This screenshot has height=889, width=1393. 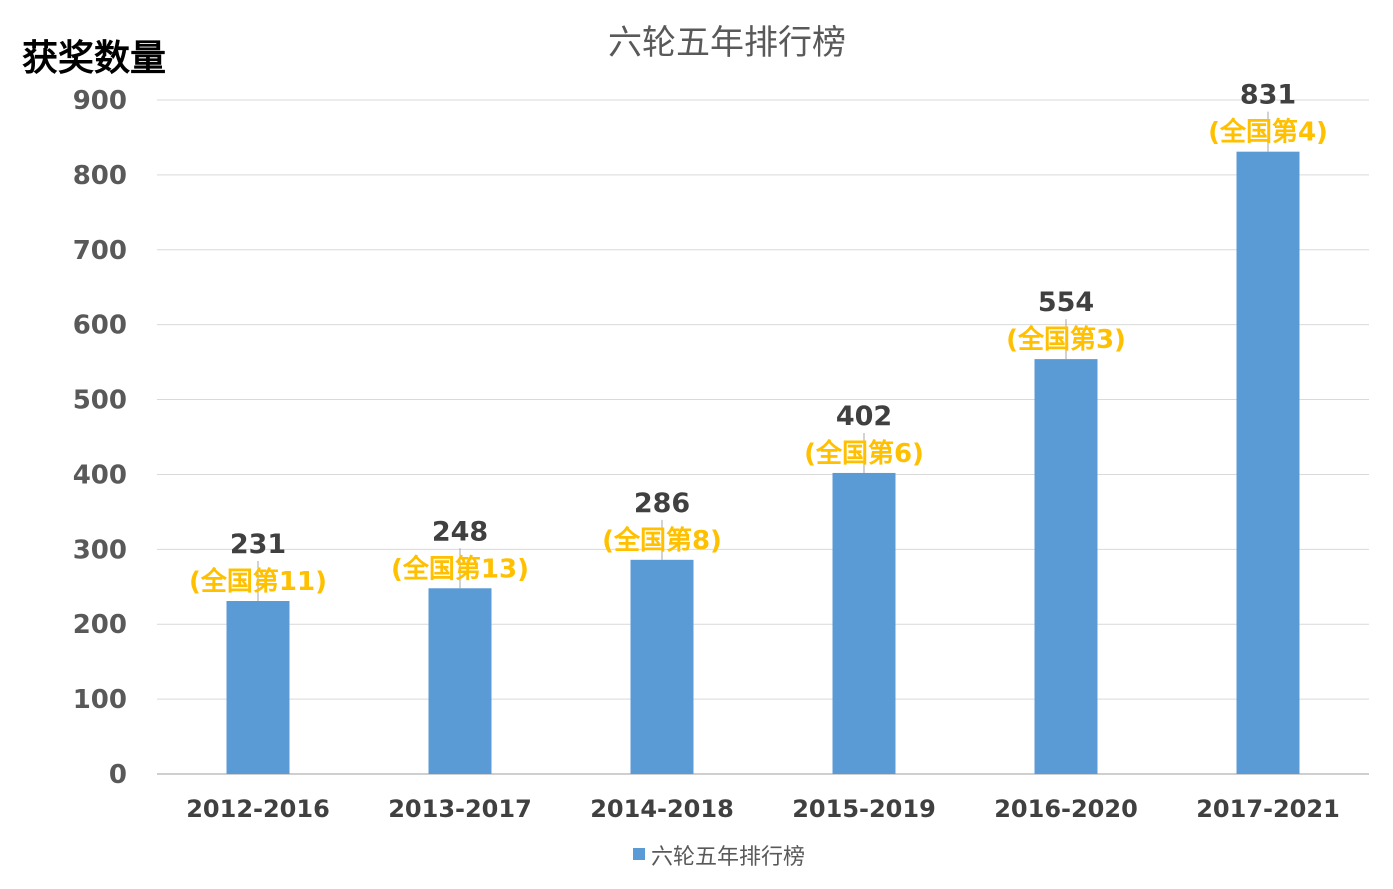 What do you see at coordinates (639, 854) in the screenshot?
I see `legend-swatch` at bounding box center [639, 854].